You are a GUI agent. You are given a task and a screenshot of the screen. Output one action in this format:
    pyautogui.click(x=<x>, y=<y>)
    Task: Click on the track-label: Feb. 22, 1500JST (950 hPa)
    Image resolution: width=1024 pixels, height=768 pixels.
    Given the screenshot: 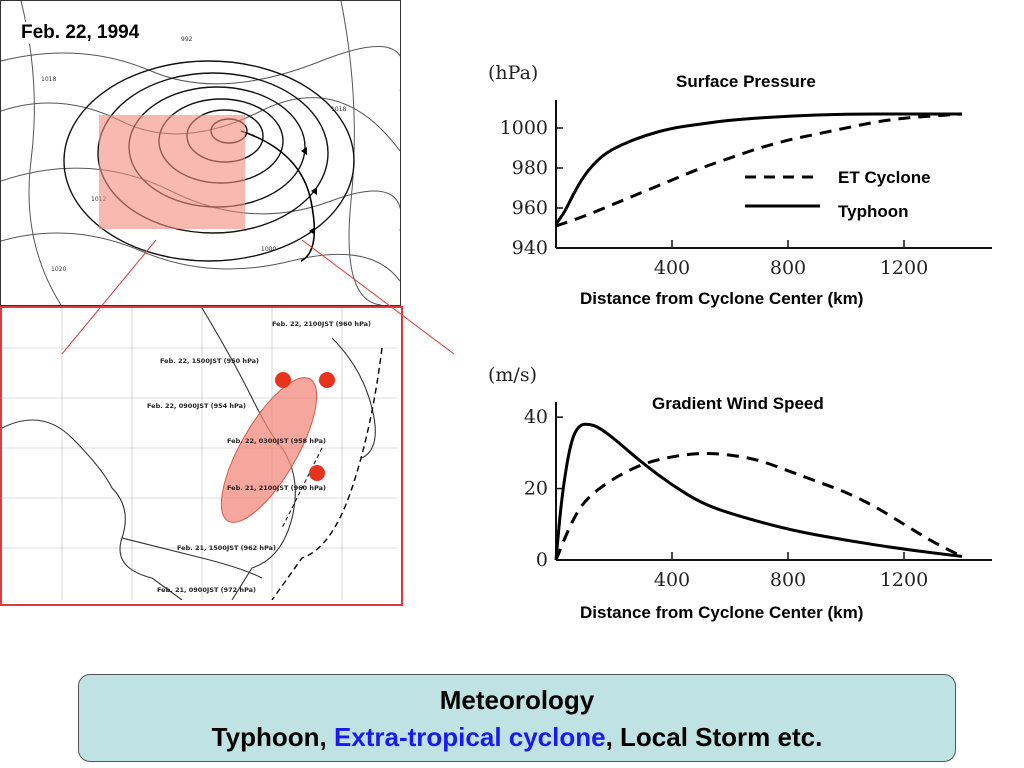 What is the action you would take?
    pyautogui.click(x=209, y=361)
    